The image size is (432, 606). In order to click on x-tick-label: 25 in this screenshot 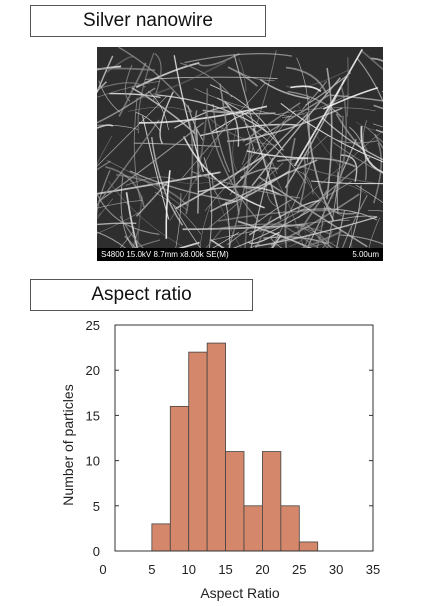, I will do `click(299, 569)`.